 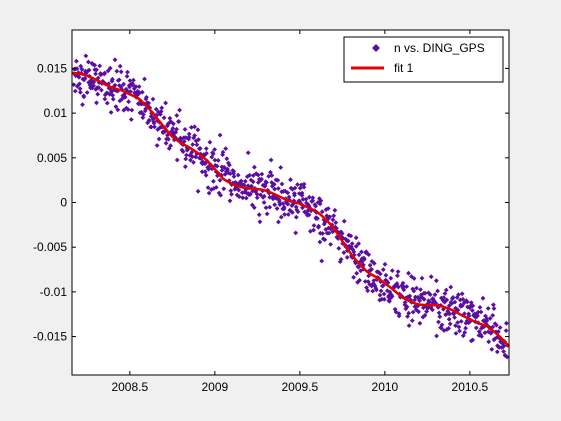 What do you see at coordinates (376, 48) in the screenshot?
I see `legend-marker-scatter` at bounding box center [376, 48].